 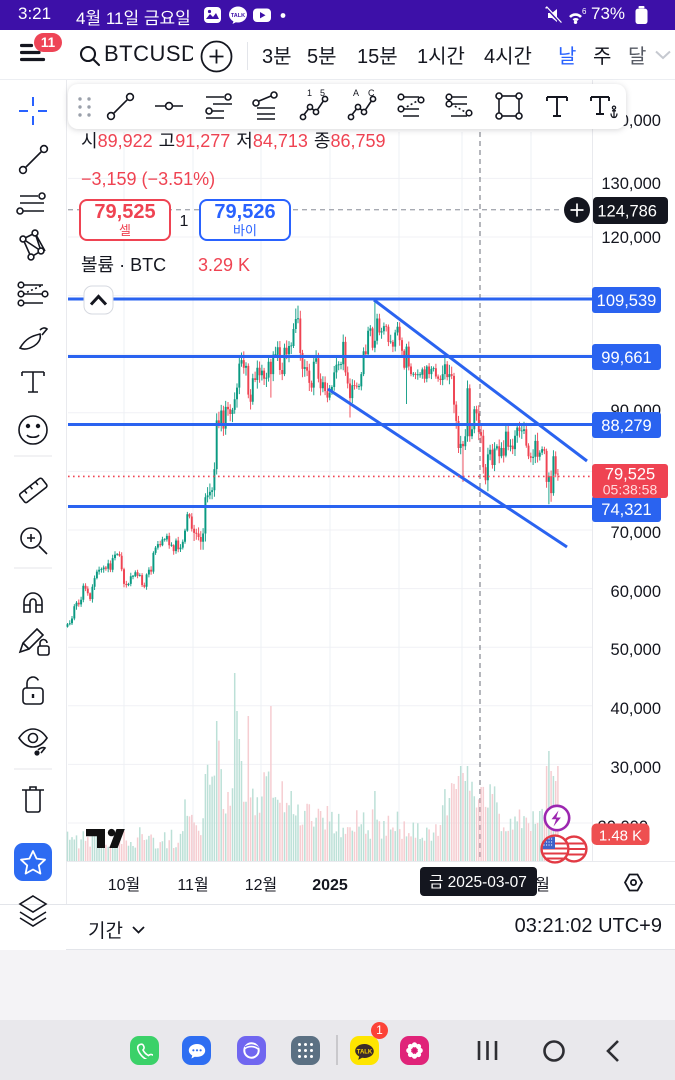 I want to click on svg-text: 1.48 K, so click(x=620, y=836).